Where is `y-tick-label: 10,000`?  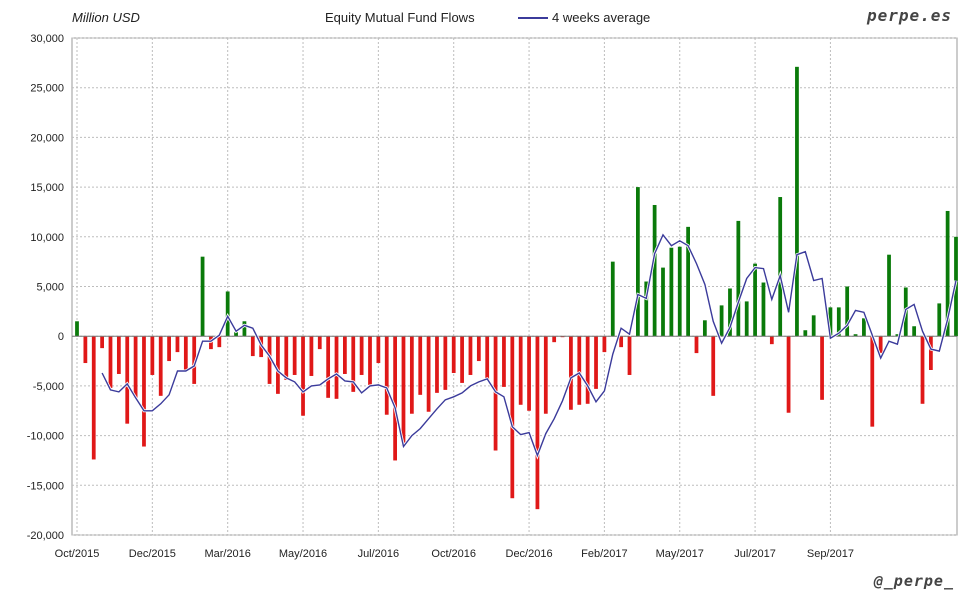 y-tick-label: 10,000 is located at coordinates (47, 238).